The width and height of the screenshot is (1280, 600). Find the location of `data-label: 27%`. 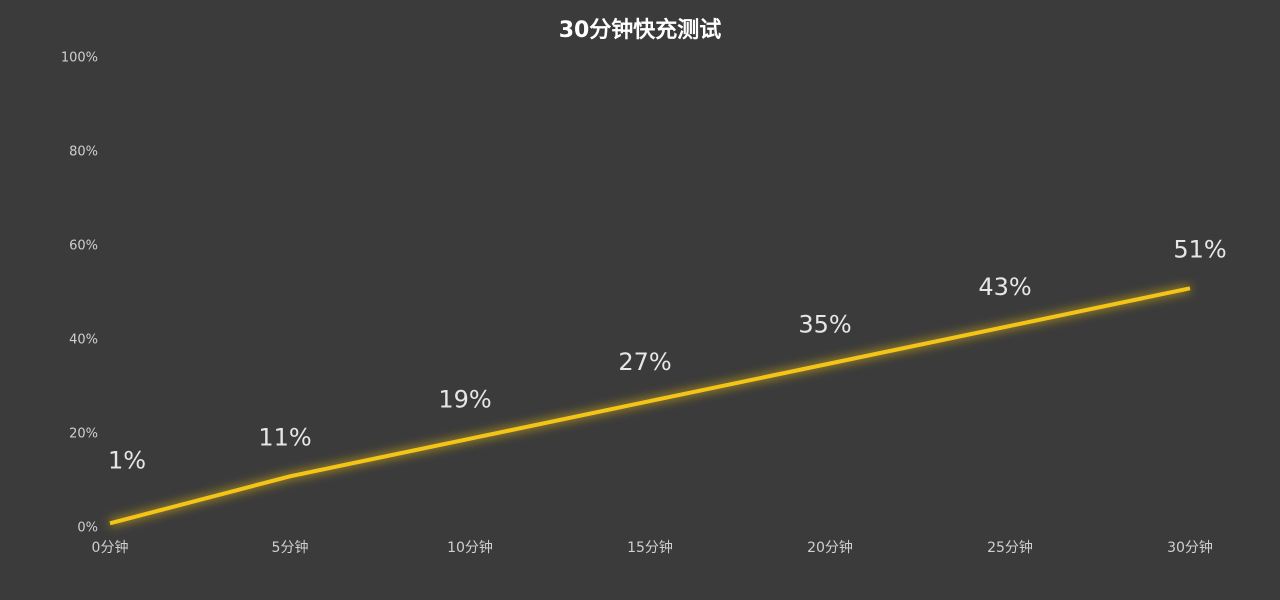

data-label: 27% is located at coordinates (644, 362).